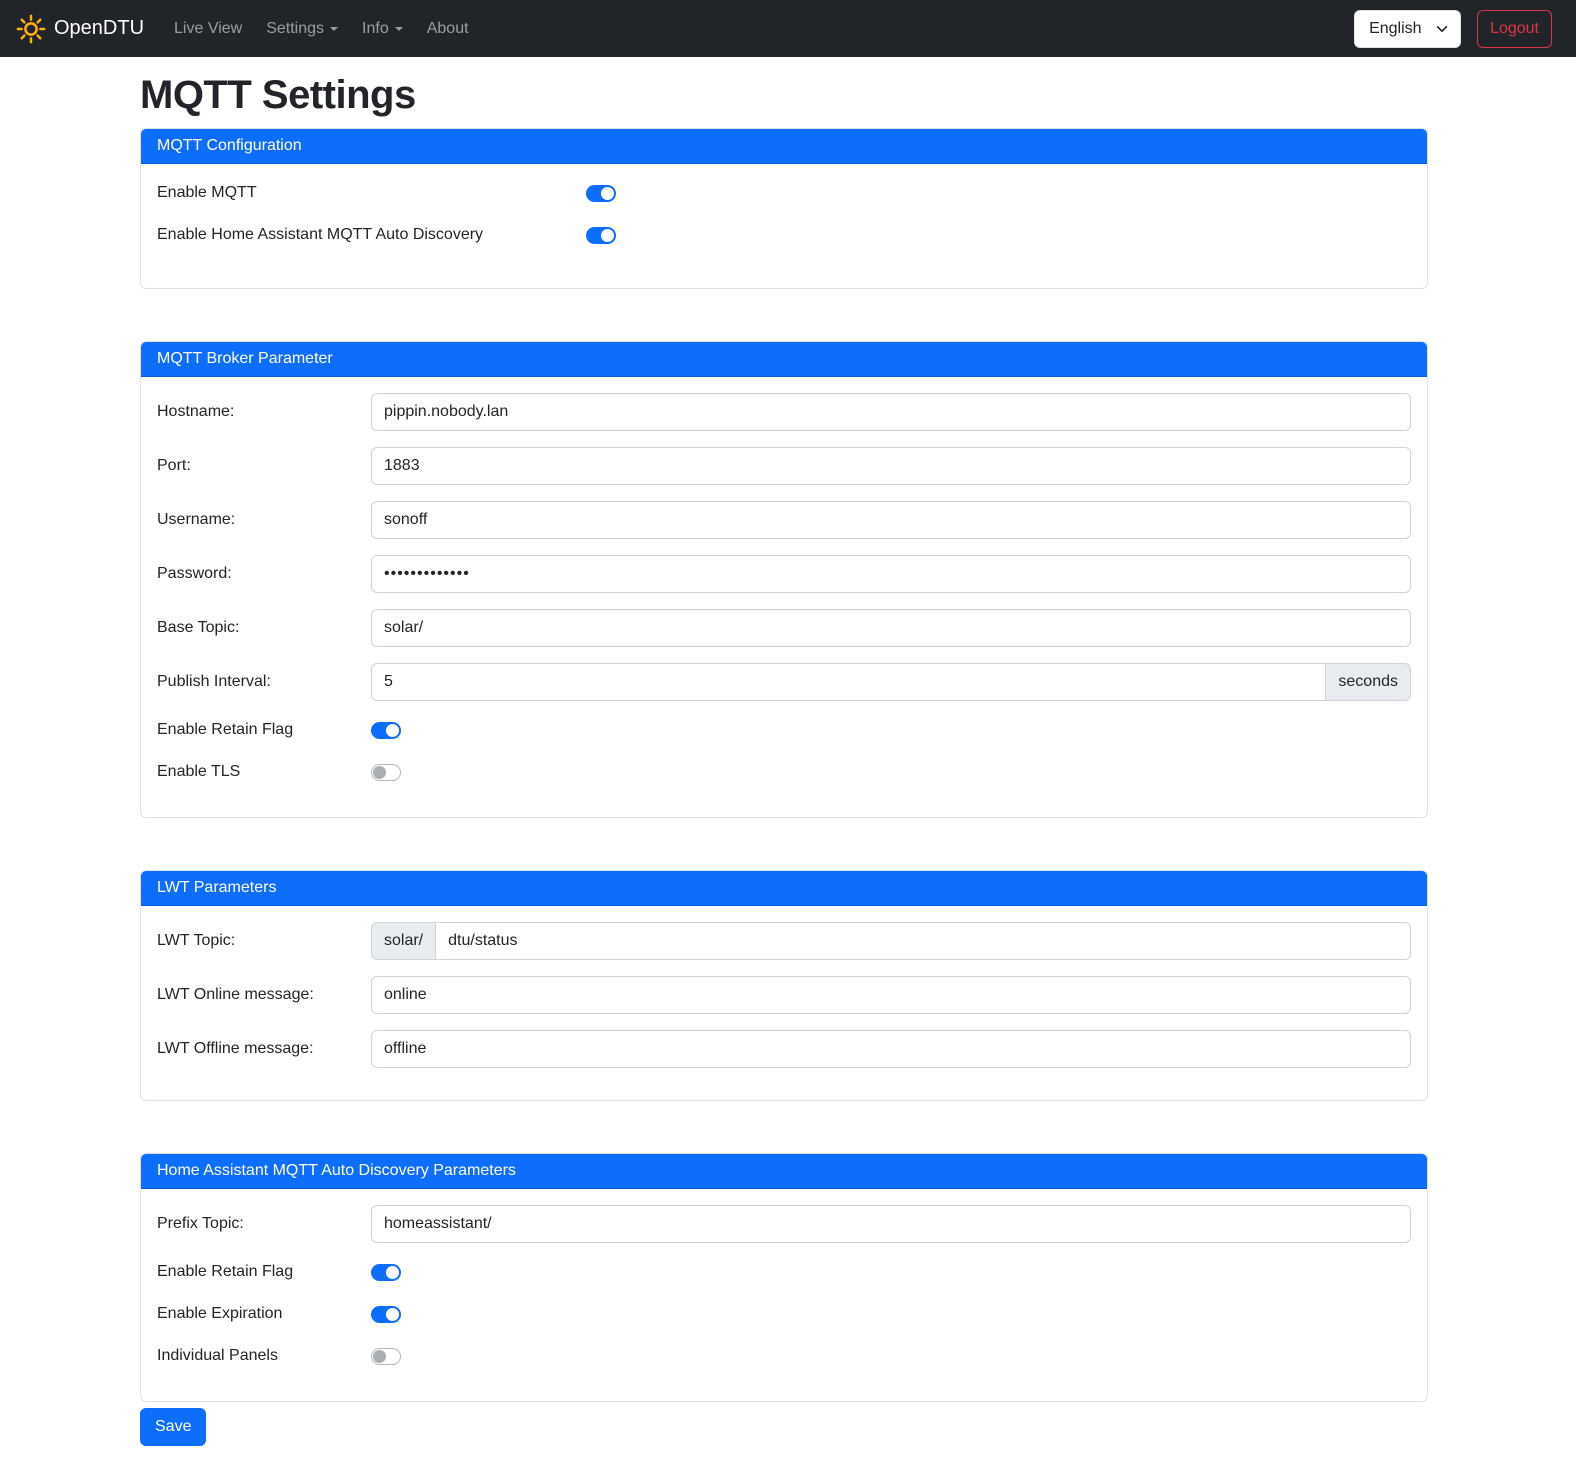 The image size is (1576, 1460). Describe the element at coordinates (386, 1356) in the screenshot. I see `individual-panels-toggle` at that location.